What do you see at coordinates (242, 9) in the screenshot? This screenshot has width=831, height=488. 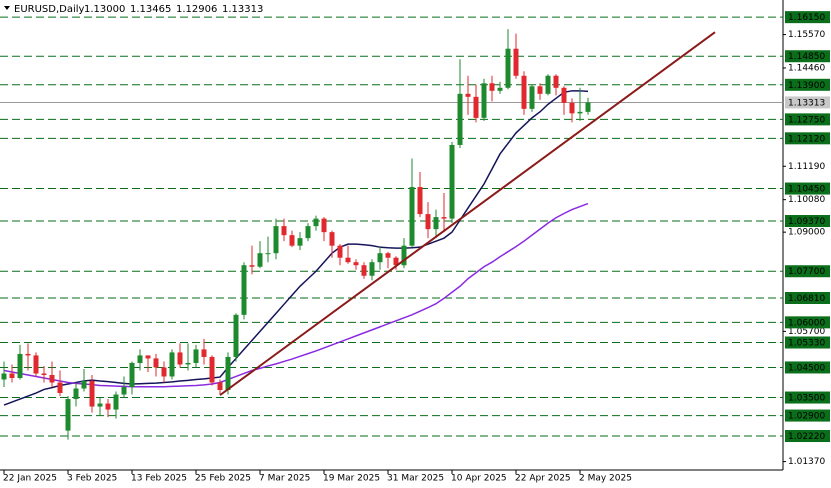 I see `ohlc-readout: 1.13313` at bounding box center [242, 9].